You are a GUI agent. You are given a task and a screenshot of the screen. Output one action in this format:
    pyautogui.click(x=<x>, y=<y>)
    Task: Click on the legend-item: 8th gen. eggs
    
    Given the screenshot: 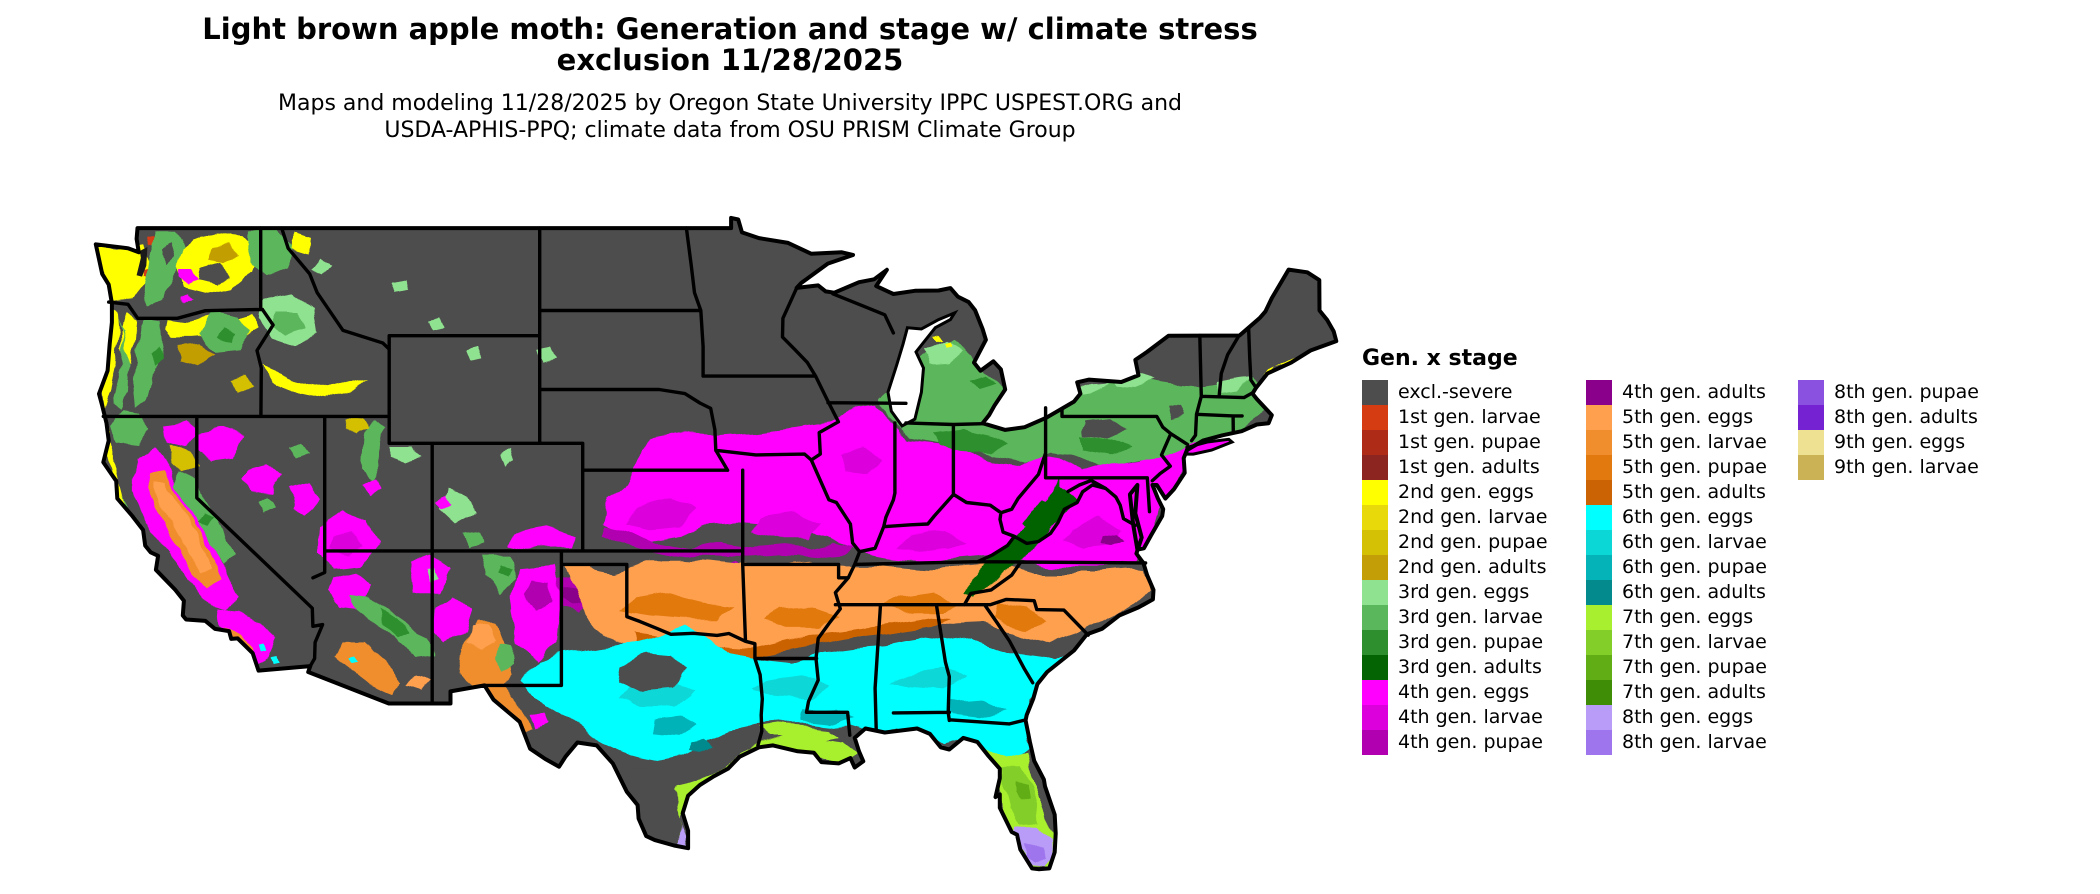 What is the action you would take?
    pyautogui.click(x=1692, y=717)
    